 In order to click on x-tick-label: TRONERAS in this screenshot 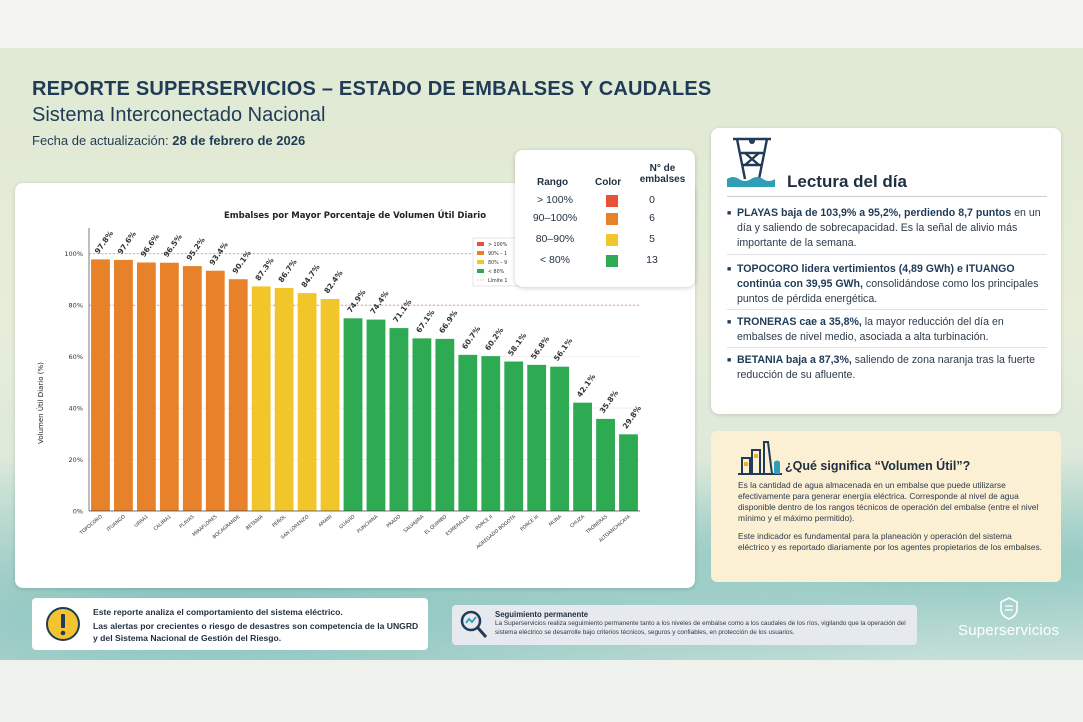, I will do `click(596, 525)`.